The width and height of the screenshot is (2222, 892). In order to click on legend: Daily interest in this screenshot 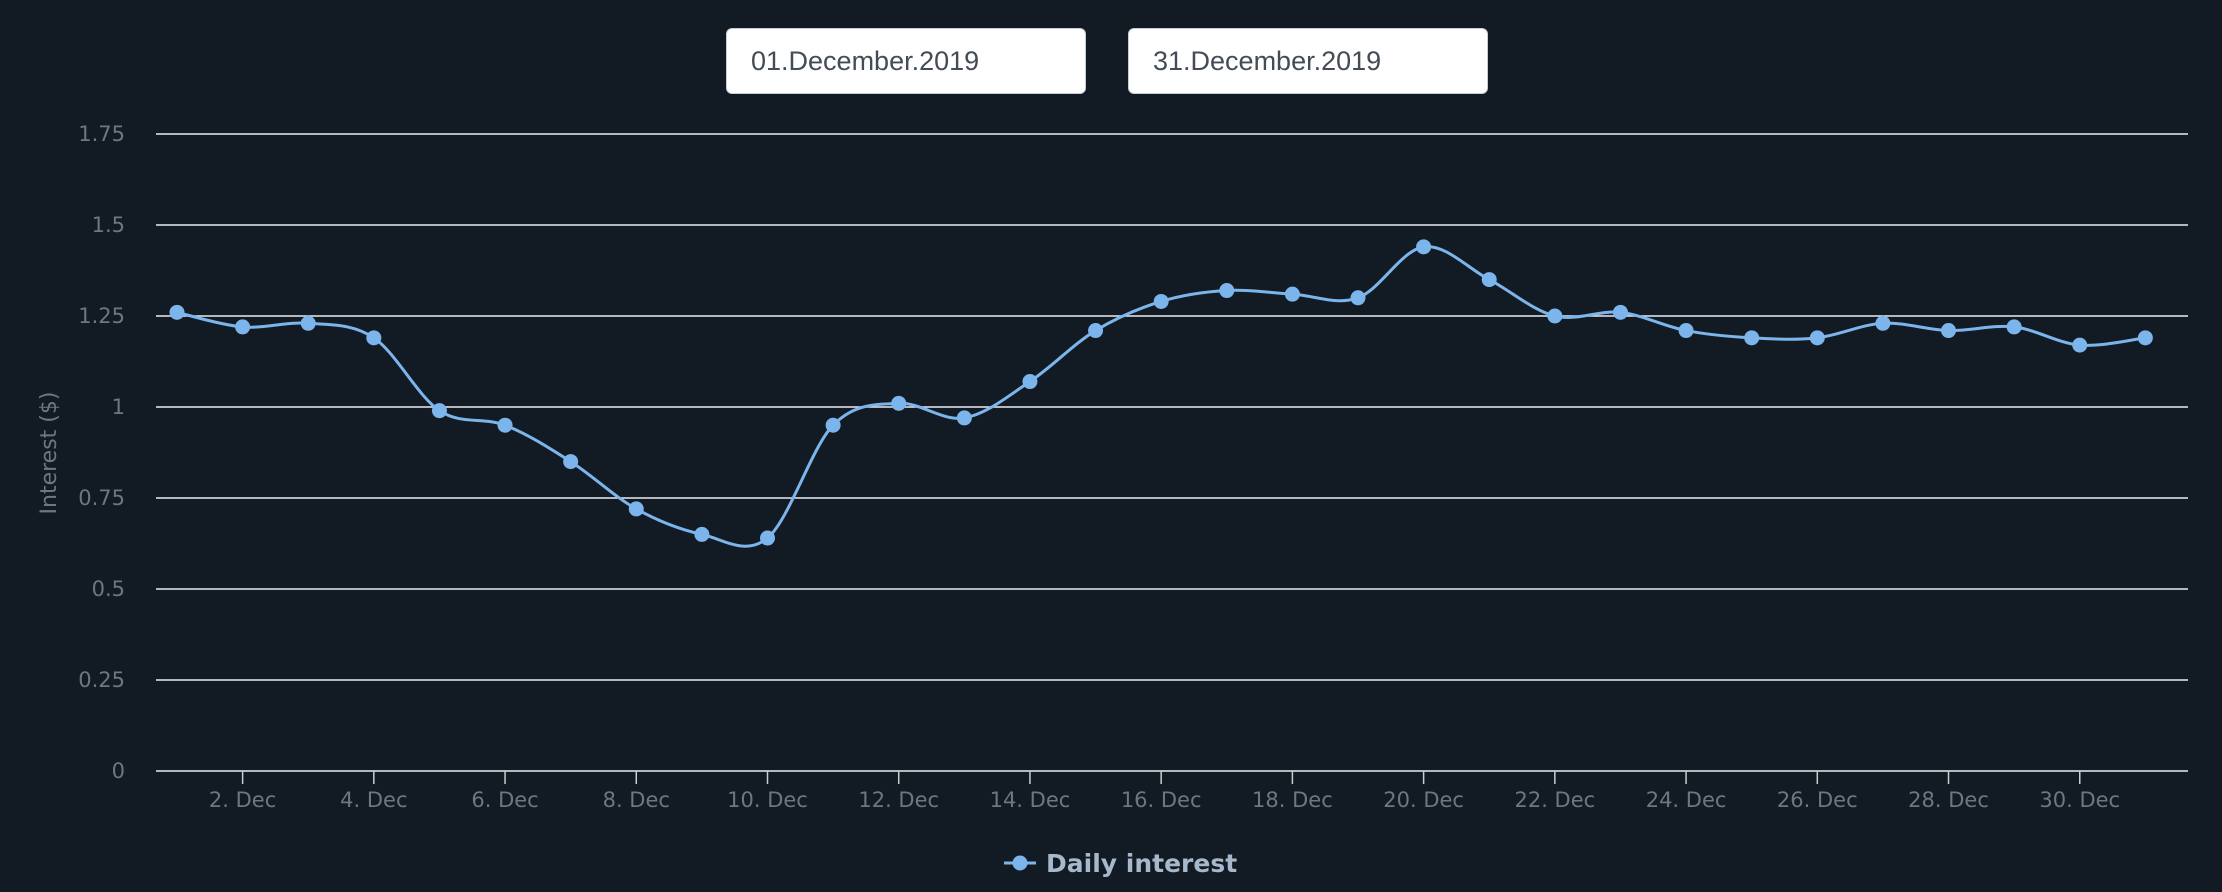, I will do `click(1120, 863)`.